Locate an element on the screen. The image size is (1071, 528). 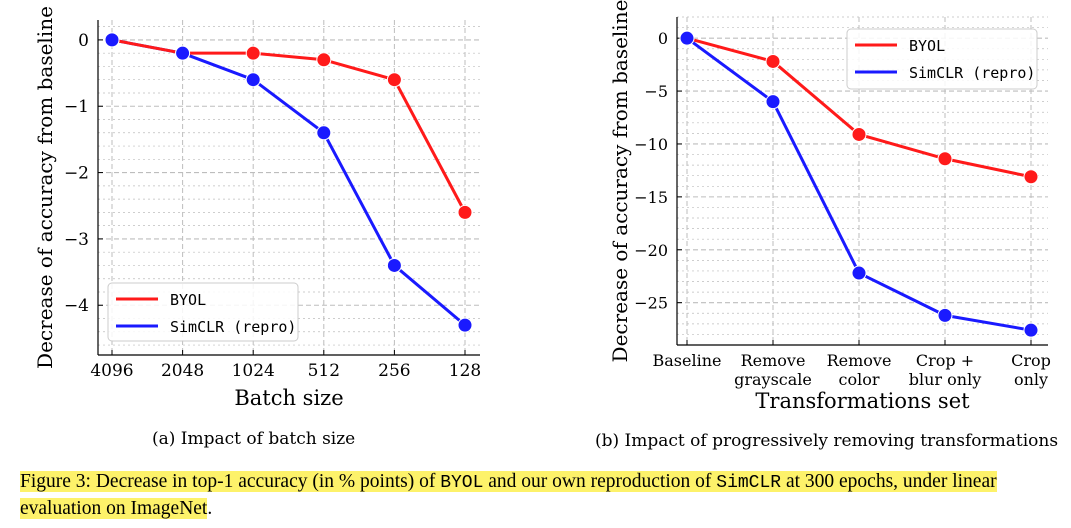
x-tick-label: Remove grayscale is located at coordinates (773, 370).